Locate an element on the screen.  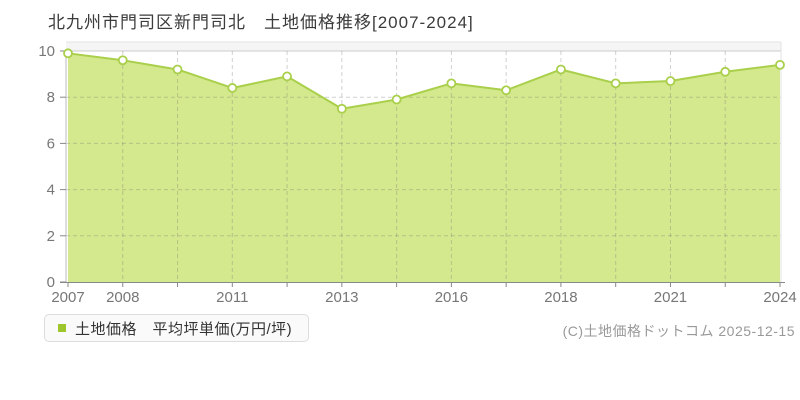
x-axis-label: 2013 is located at coordinates (341, 297).